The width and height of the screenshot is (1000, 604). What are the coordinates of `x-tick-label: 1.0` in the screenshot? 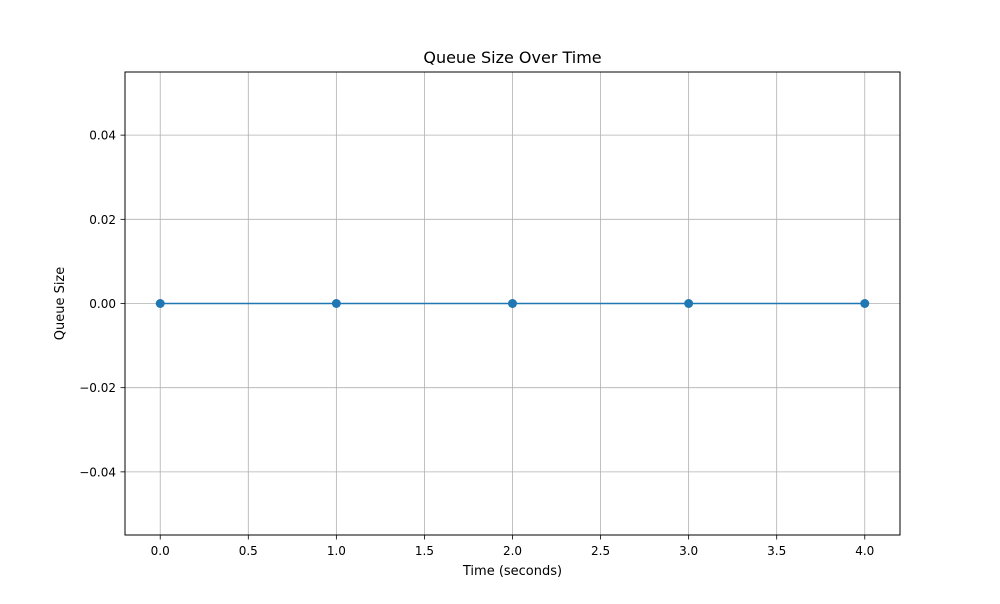 It's located at (336, 551).